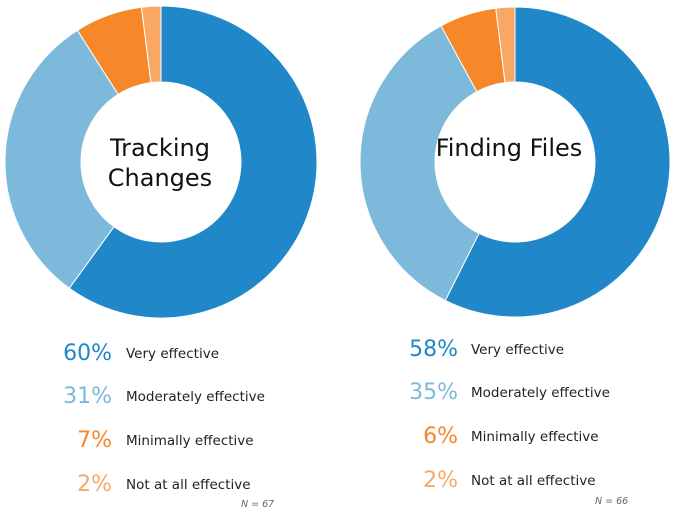 Image resolution: width=675 pixels, height=530 pixels. I want to click on sample-size-note: N = 66, so click(612, 501).